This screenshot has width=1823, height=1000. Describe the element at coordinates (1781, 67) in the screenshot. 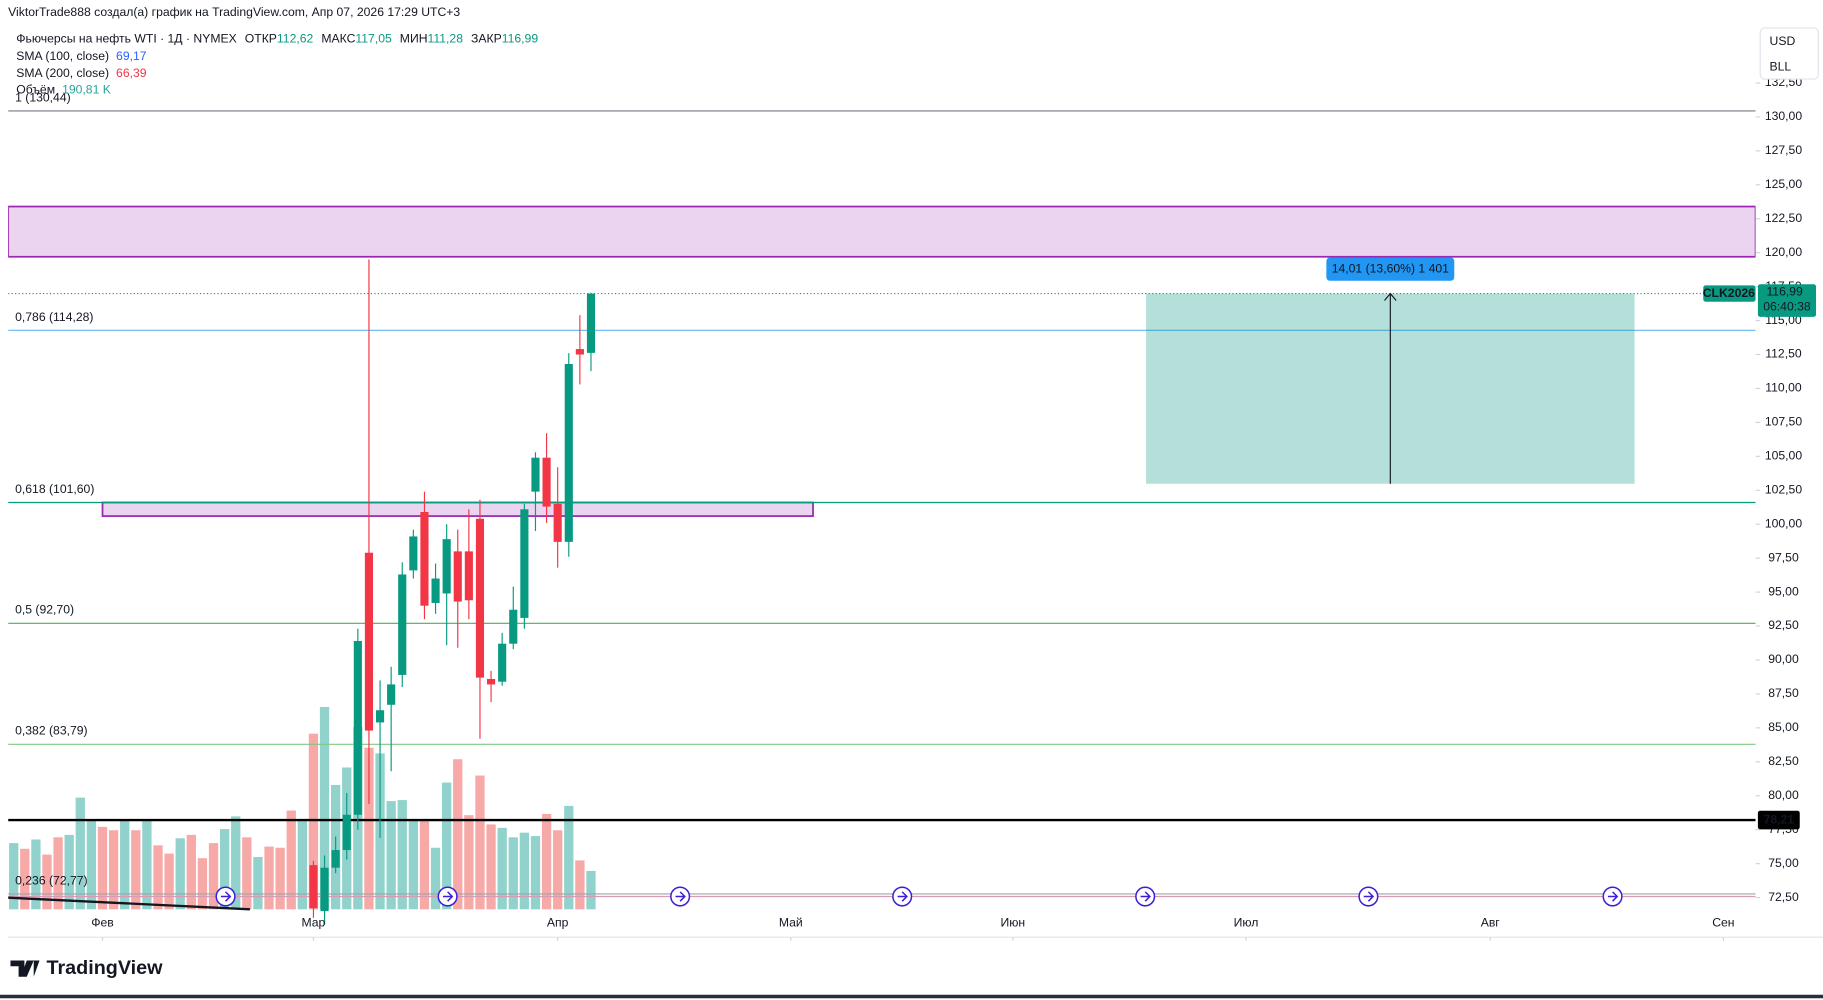

I see `currency-label: BLL` at that location.